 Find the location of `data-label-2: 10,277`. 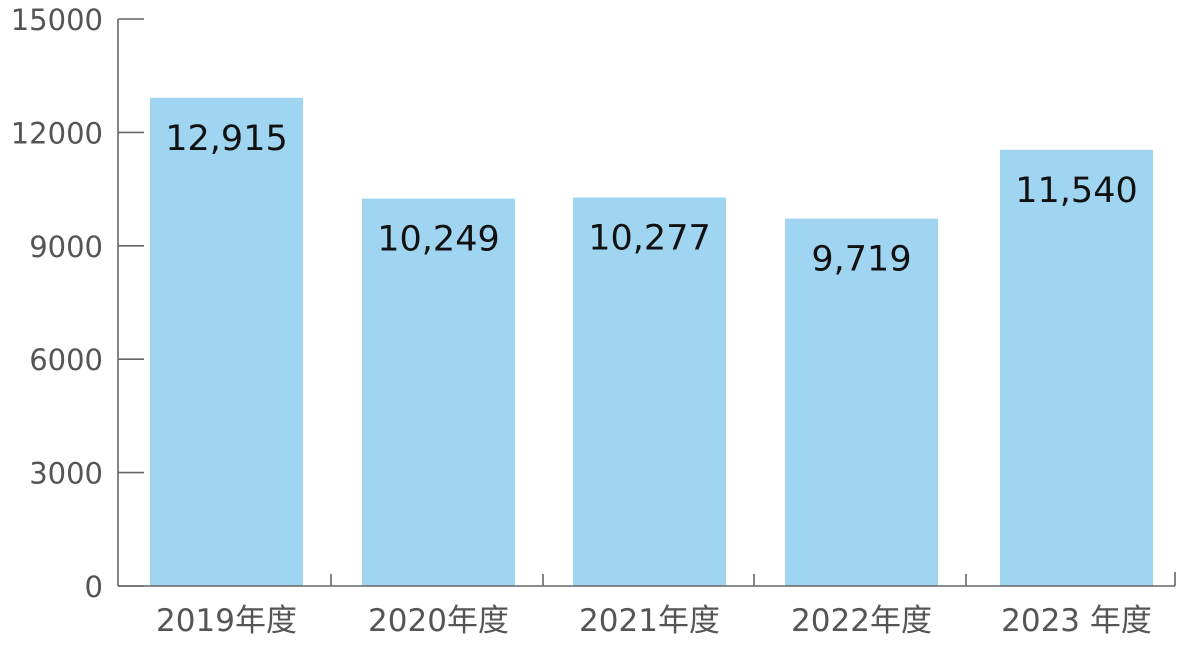

data-label-2: 10,277 is located at coordinates (649, 239).